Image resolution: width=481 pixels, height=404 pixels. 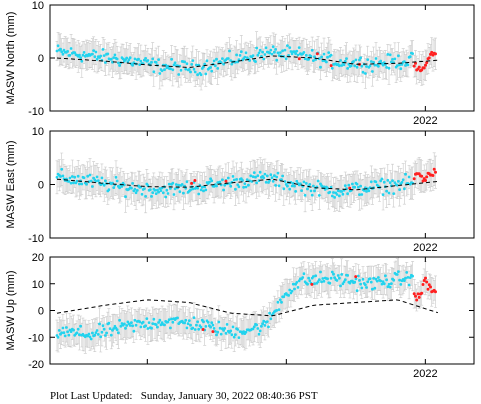 I want to click on y-tick-label: -10, so click(x=36, y=112).